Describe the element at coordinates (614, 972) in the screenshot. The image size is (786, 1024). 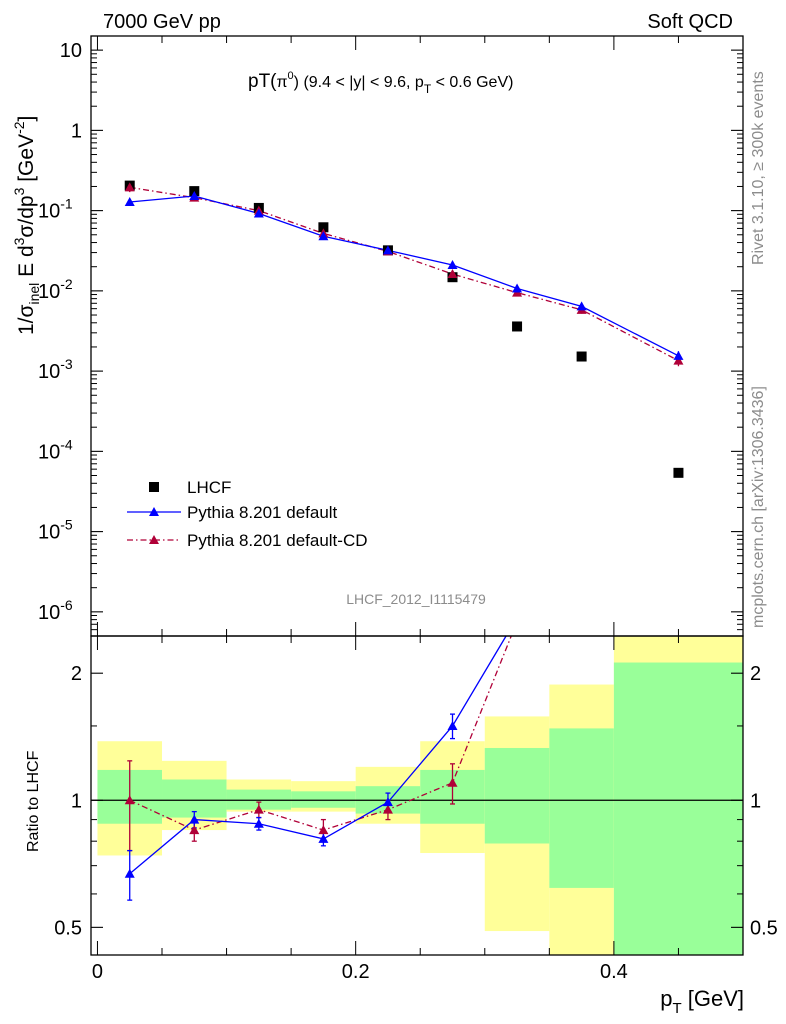
I see `xtick-label: 0.4` at that location.